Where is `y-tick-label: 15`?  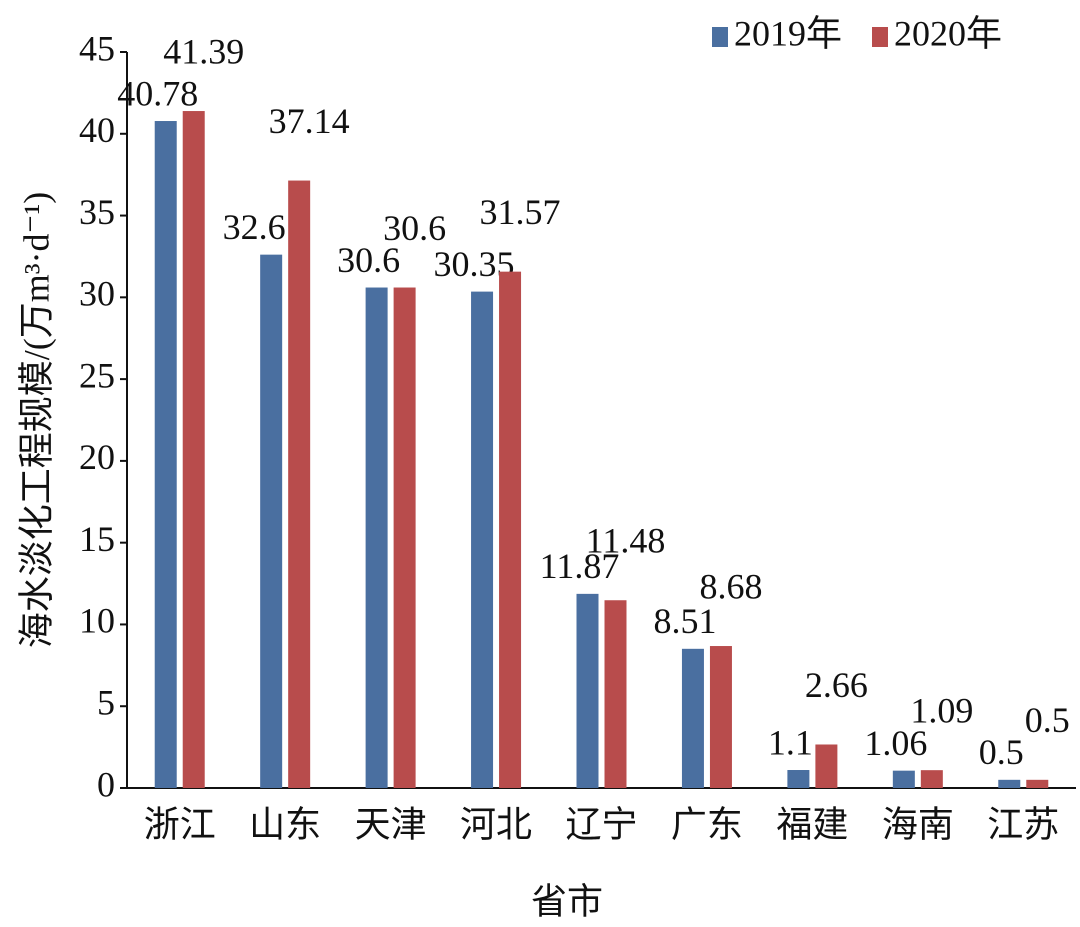 y-tick-label: 15 is located at coordinates (97, 539).